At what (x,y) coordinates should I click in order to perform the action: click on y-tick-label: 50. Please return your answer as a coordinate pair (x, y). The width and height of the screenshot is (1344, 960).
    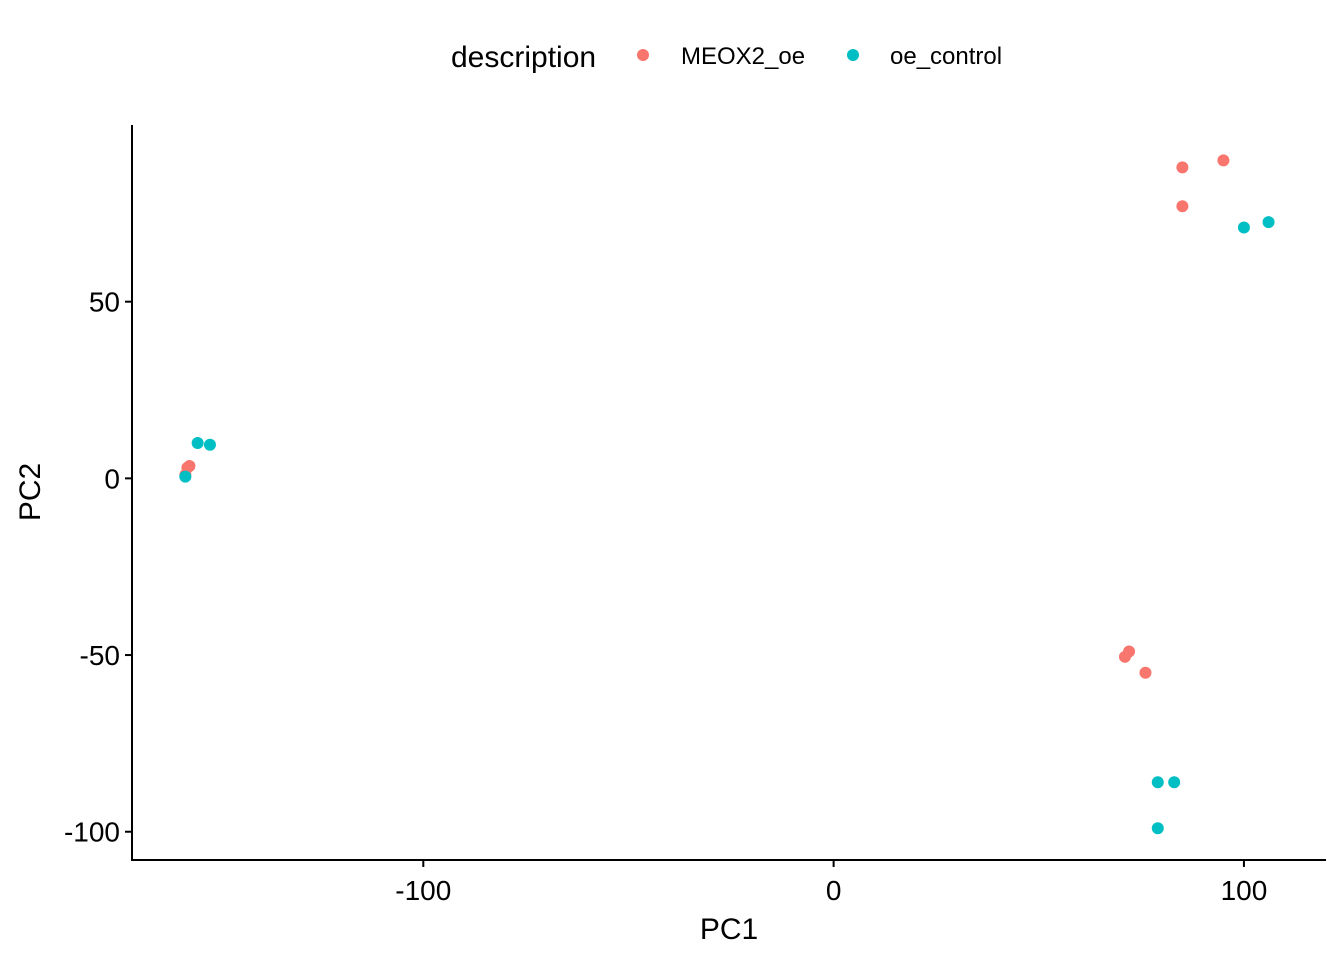
    Looking at the image, I should click on (104, 302).